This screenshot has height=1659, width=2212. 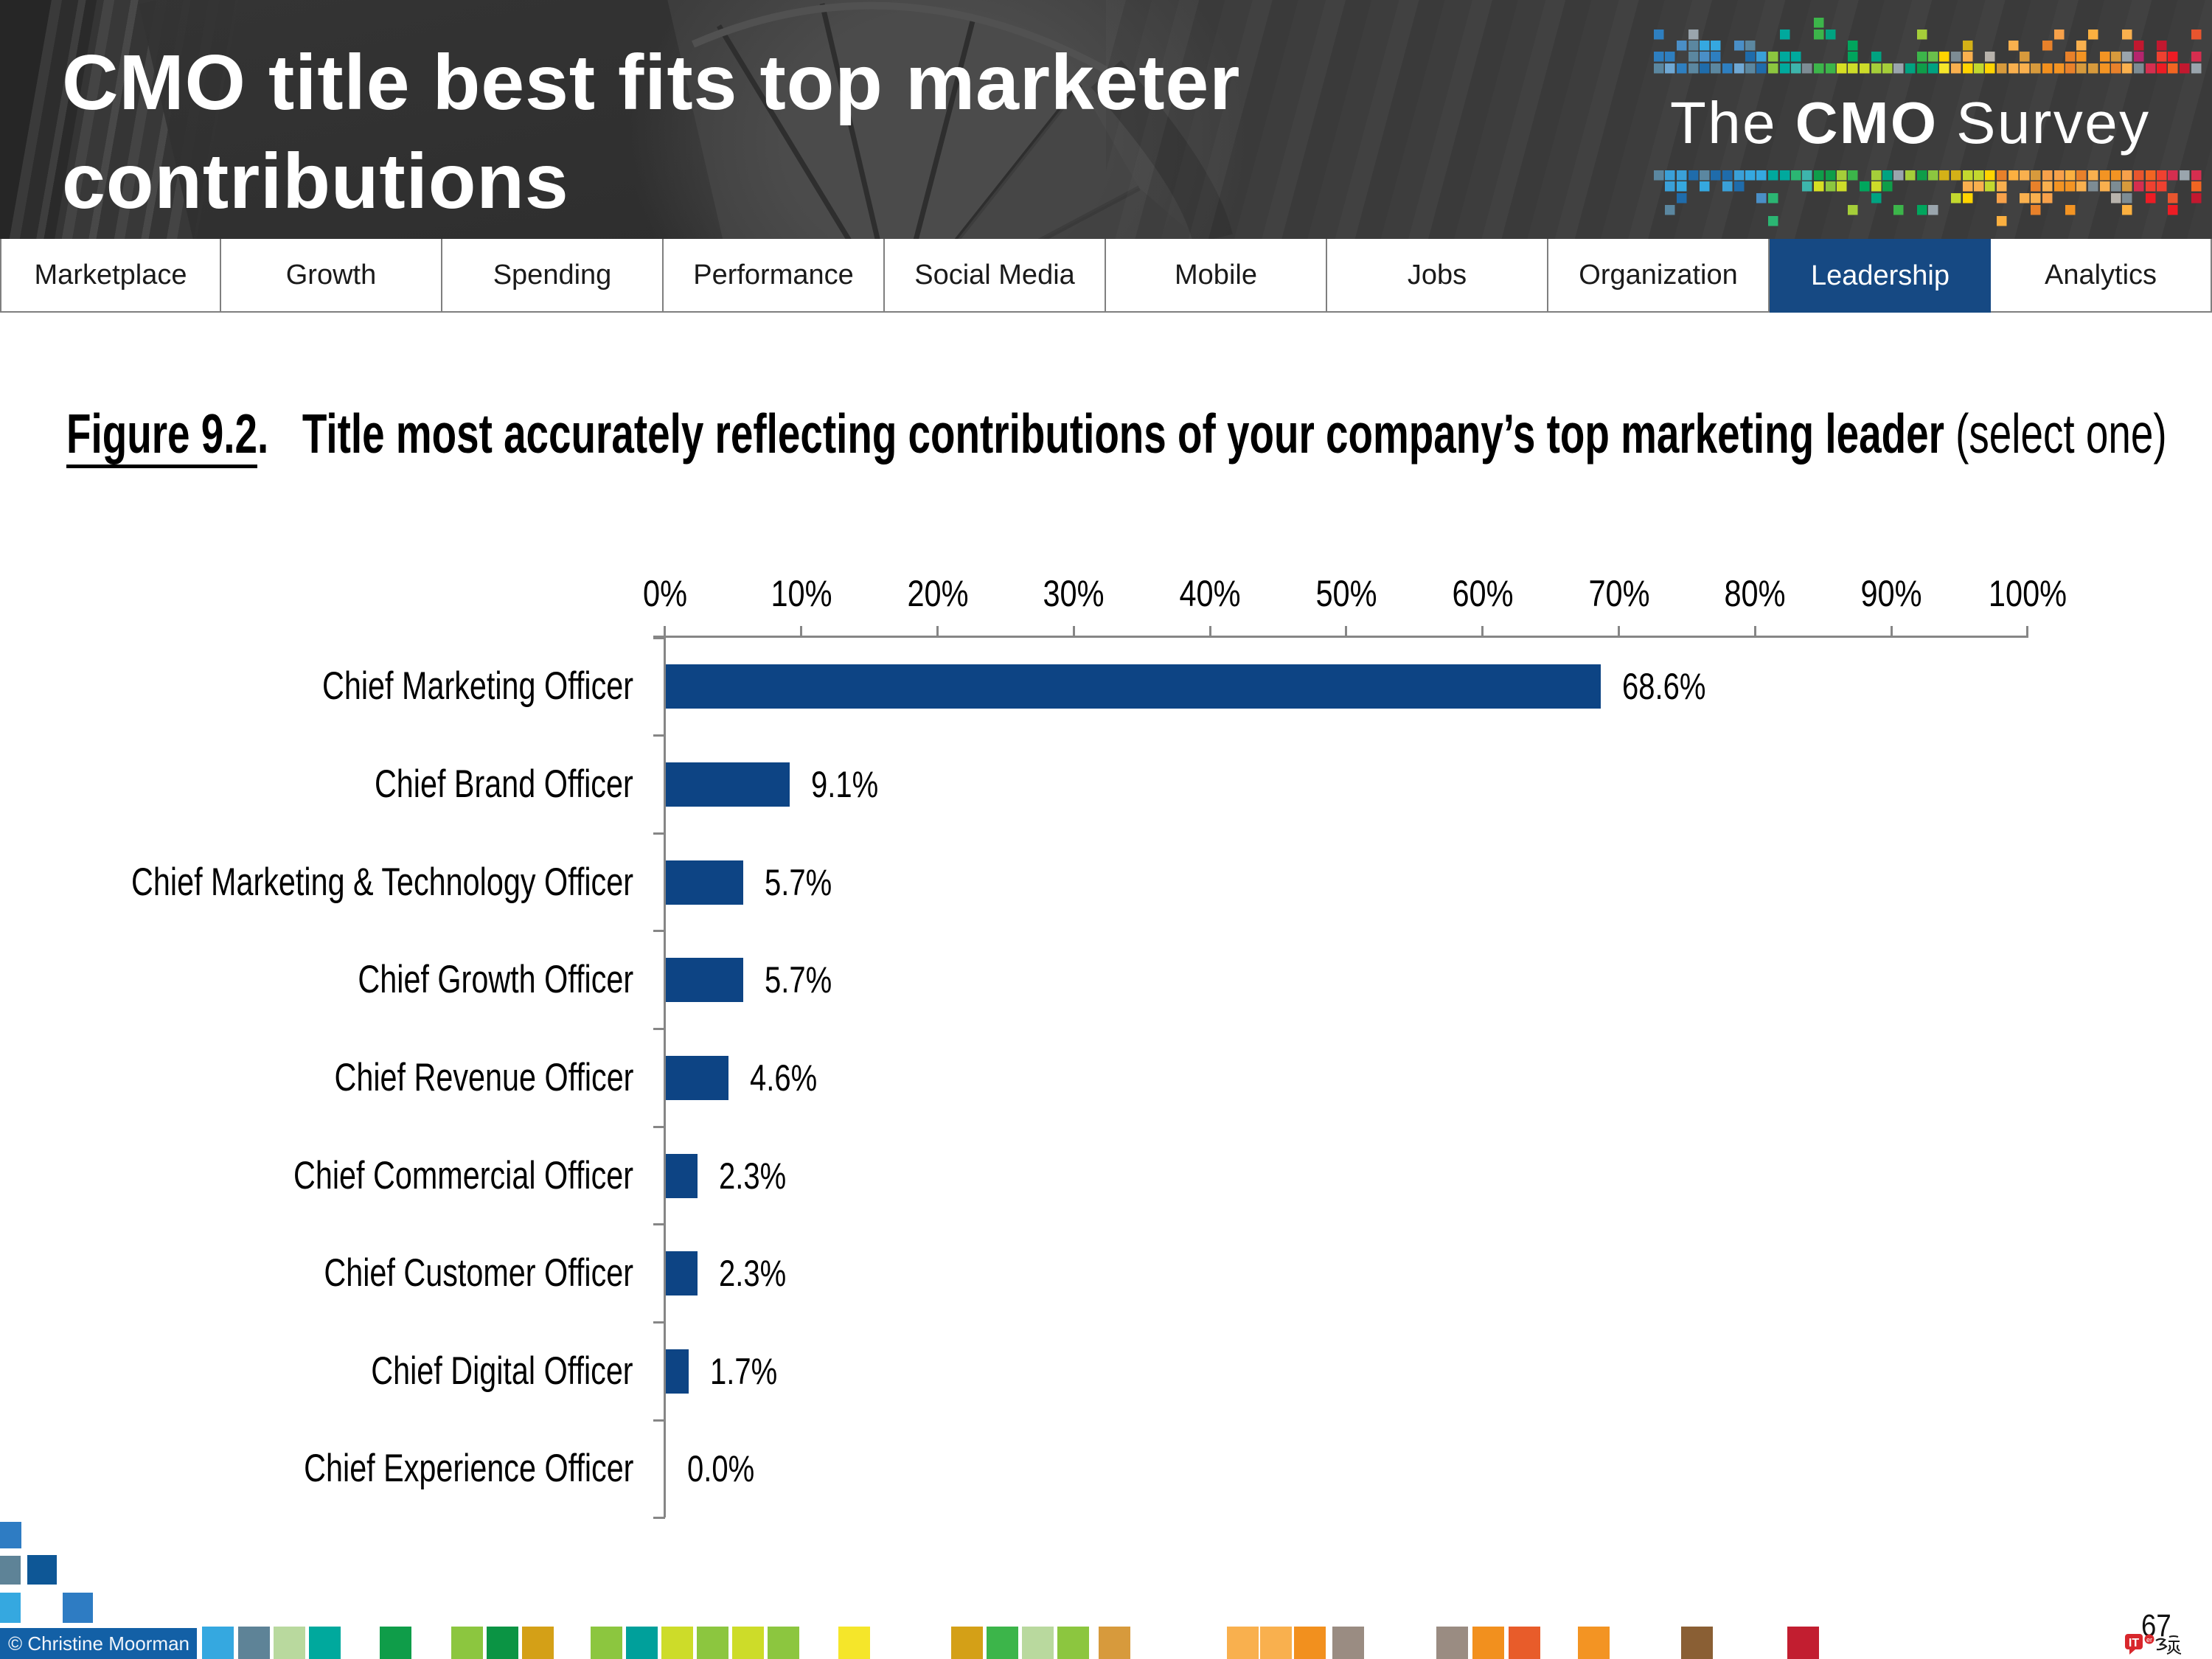 What do you see at coordinates (2149, 1640) in the screenshot?
I see `svg-text: er` at bounding box center [2149, 1640].